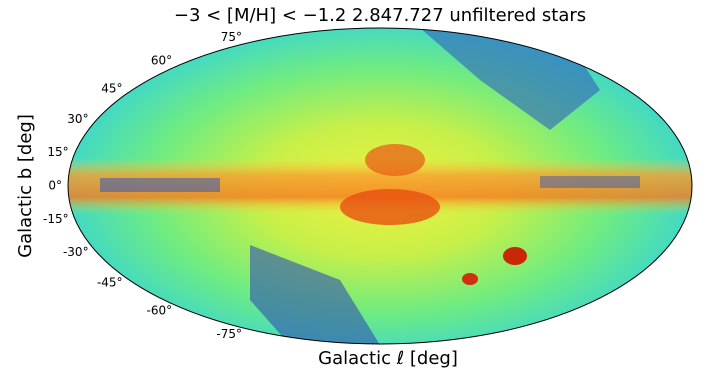 This screenshot has height=374, width=720. What do you see at coordinates (55, 186) in the screenshot?
I see `y-tick-label: 0°` at bounding box center [55, 186].